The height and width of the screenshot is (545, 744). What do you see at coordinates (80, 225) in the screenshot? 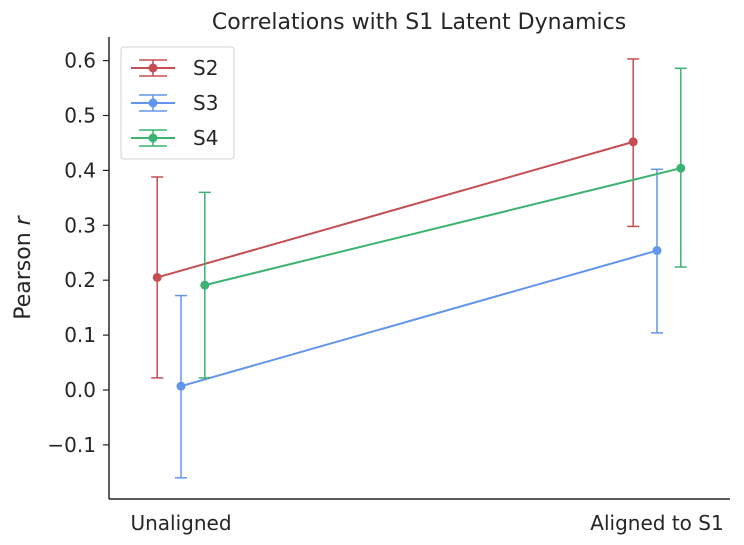
I see `y-tick-label: 0.3` at bounding box center [80, 225].